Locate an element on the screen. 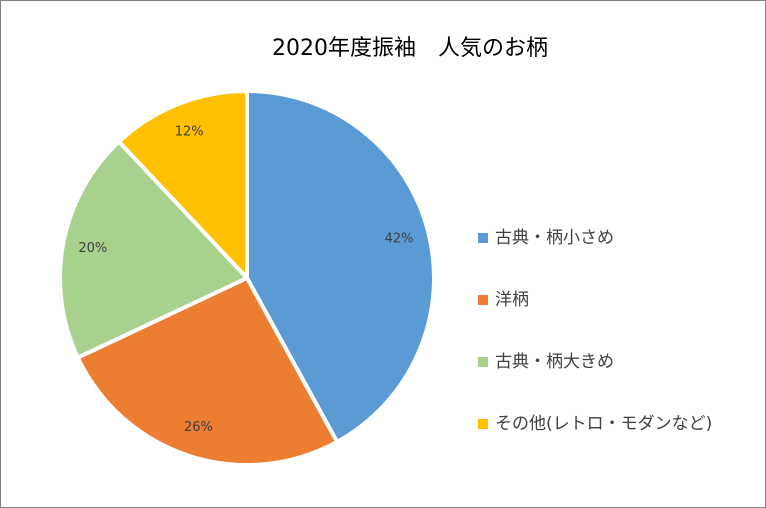  data-label: 20% is located at coordinates (92, 248).